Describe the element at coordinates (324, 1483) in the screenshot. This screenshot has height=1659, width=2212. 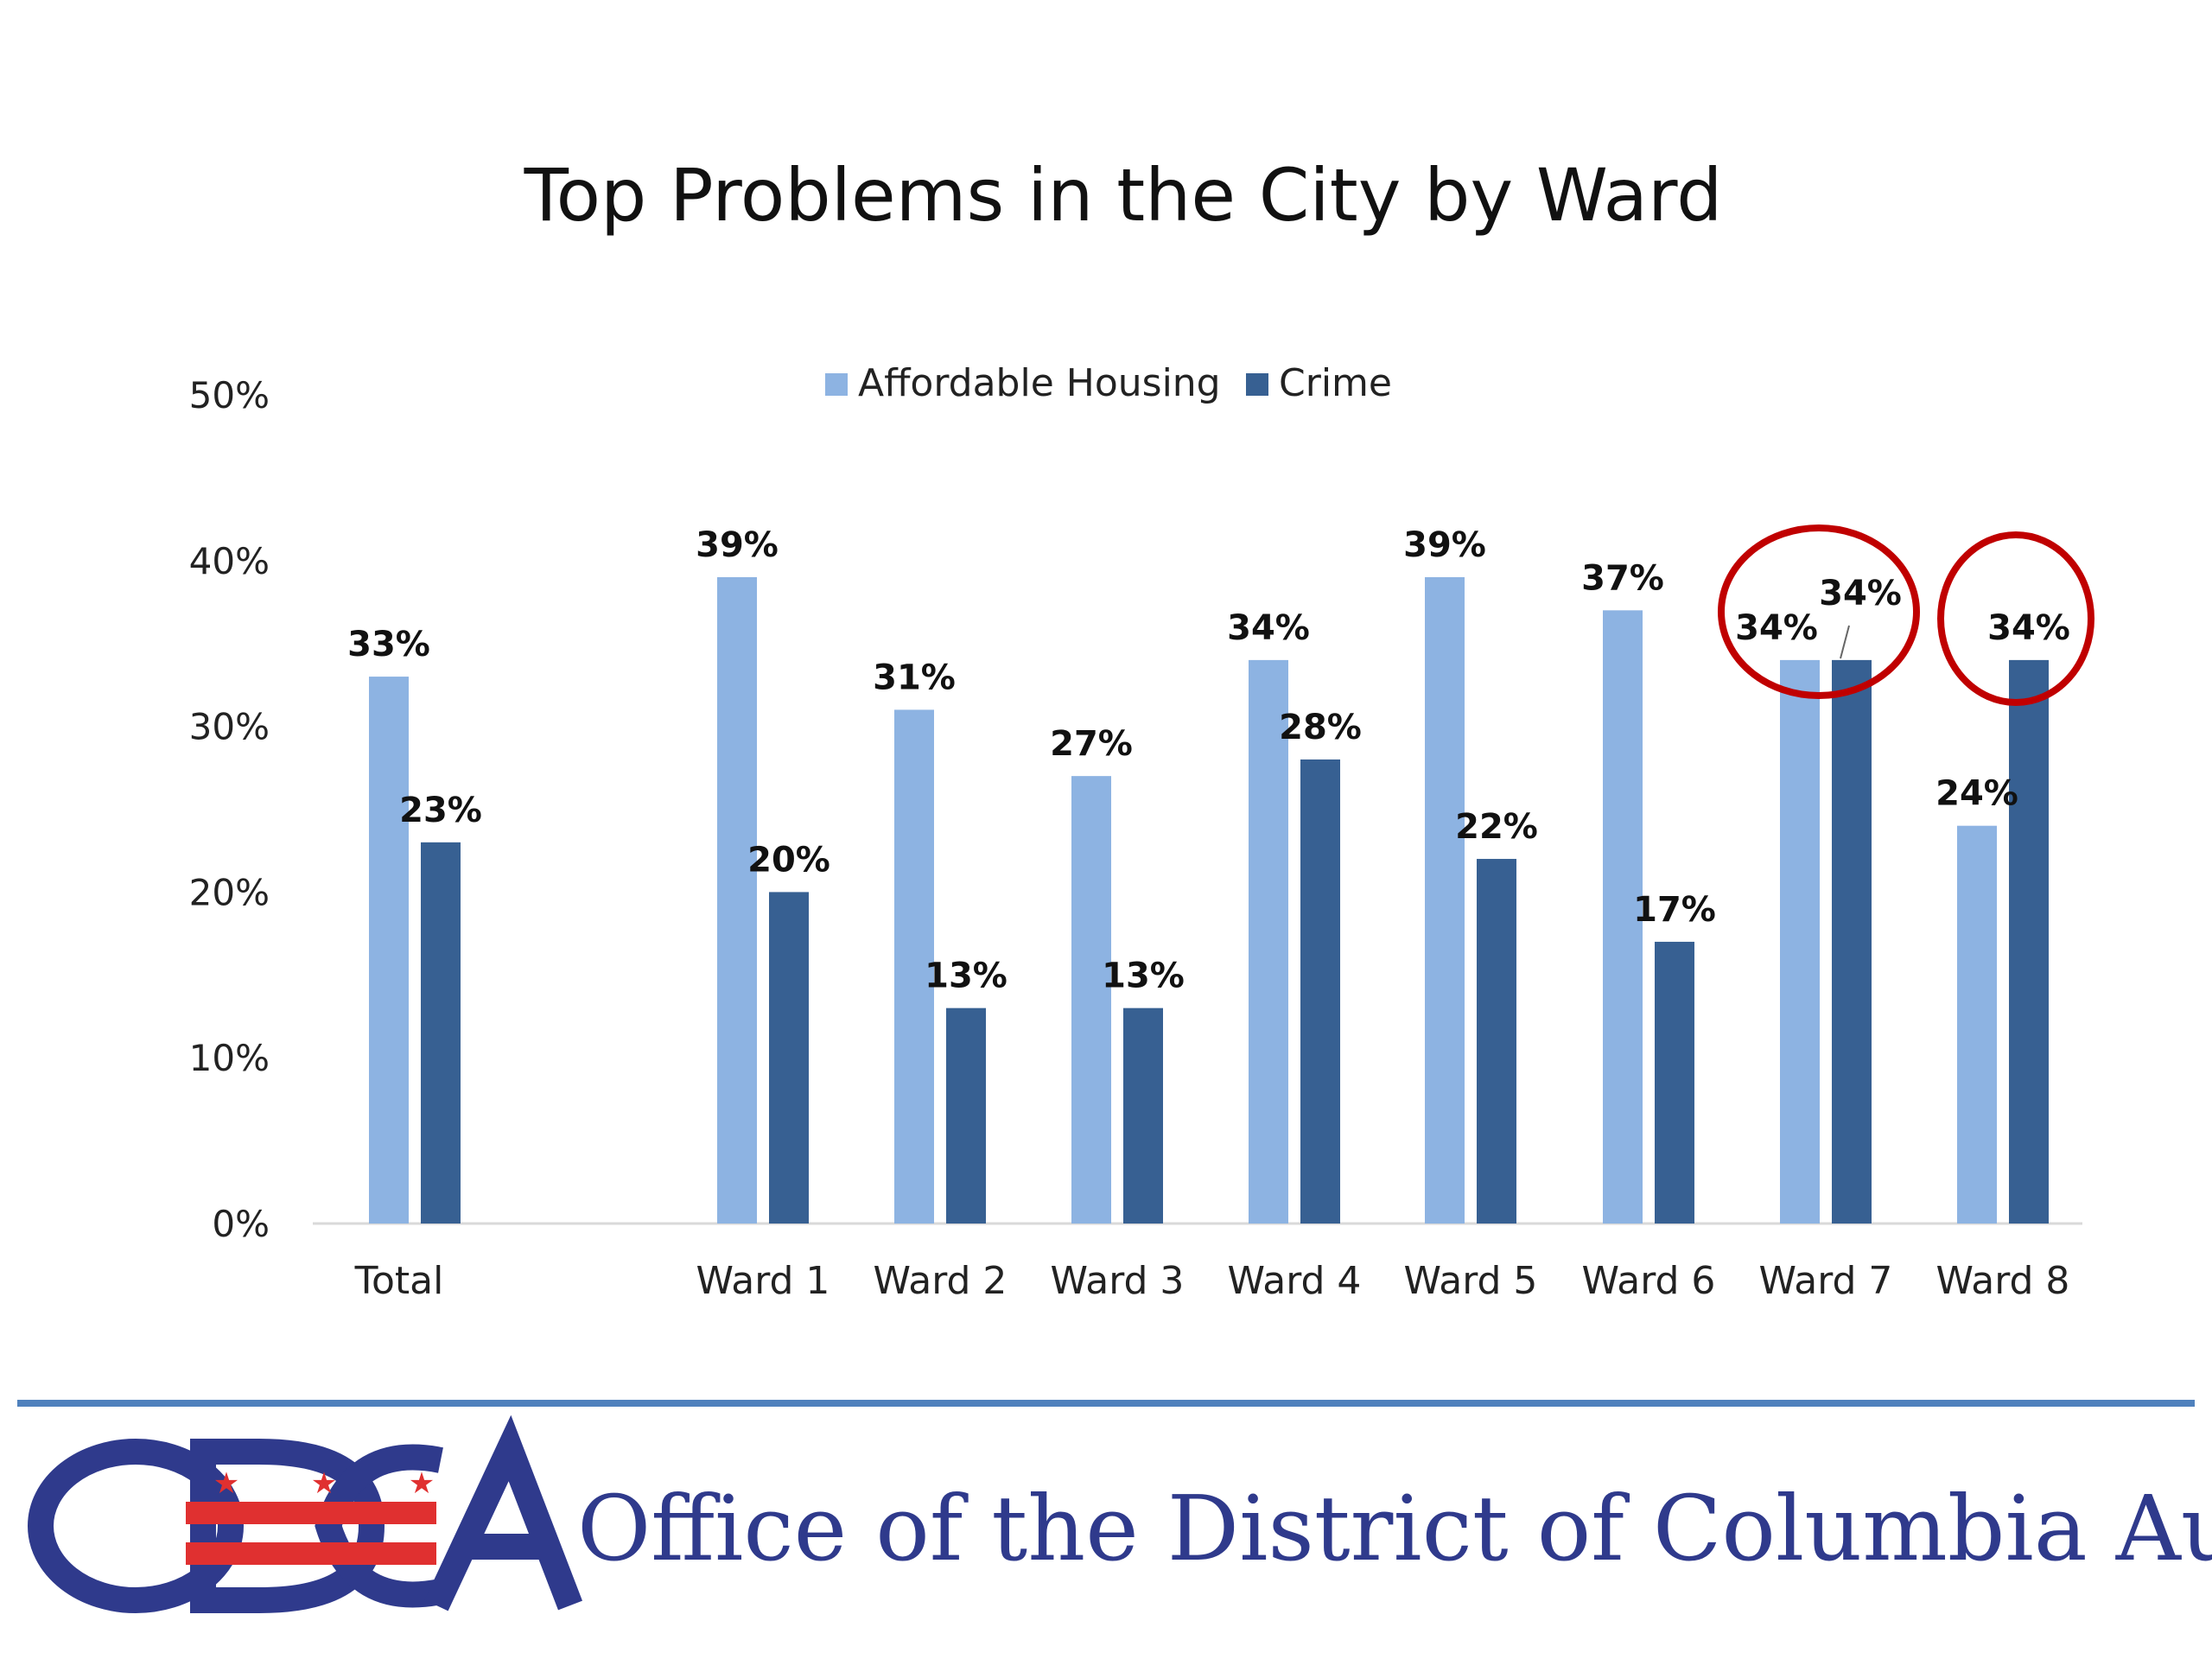
I see `logo-star-2: ★` at that location.